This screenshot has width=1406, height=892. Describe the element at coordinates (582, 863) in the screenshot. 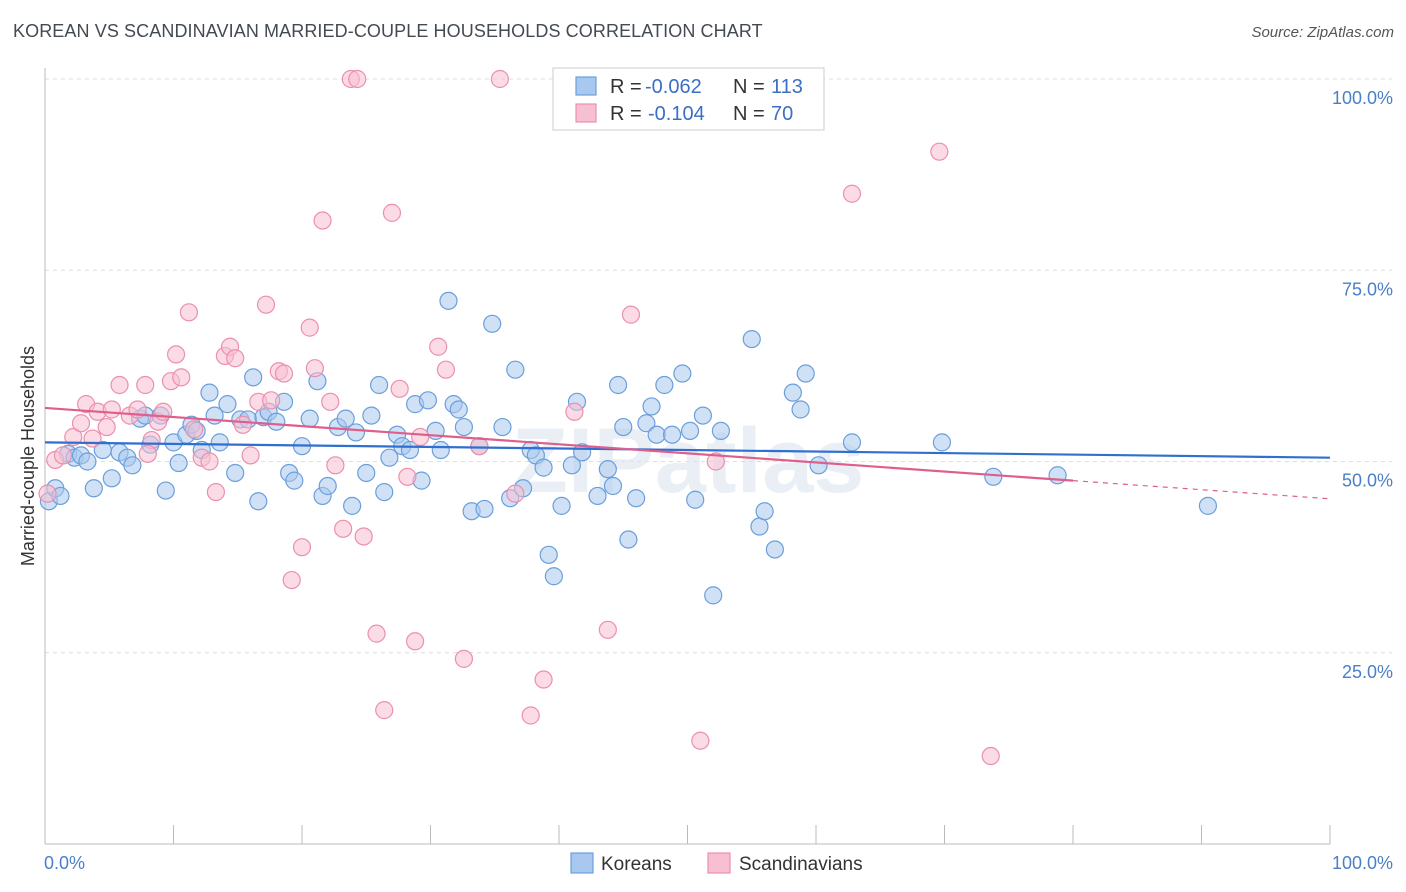

I see `bottom-legend-swatch-koreans` at that location.